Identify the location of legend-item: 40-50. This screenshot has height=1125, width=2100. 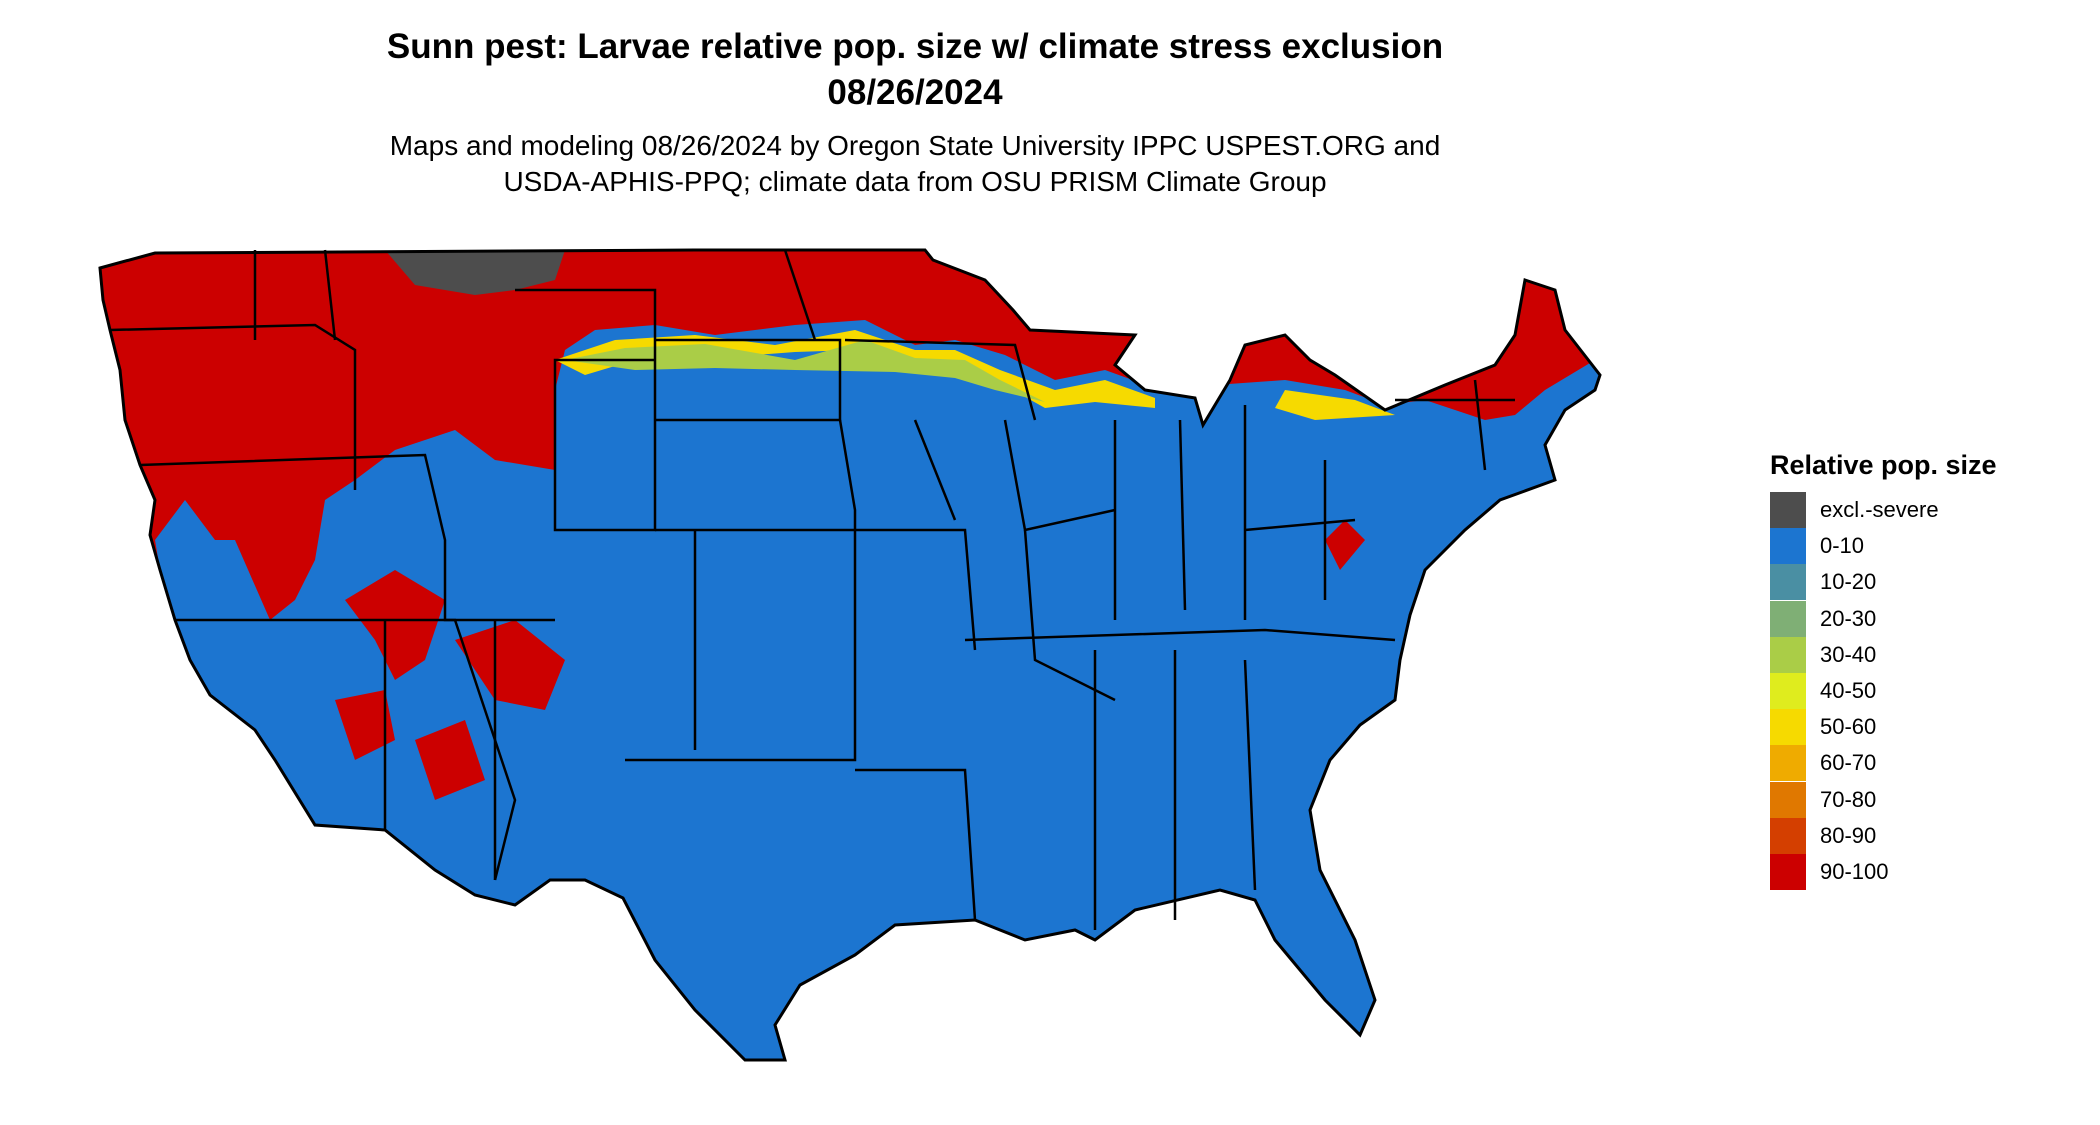
(1920, 691).